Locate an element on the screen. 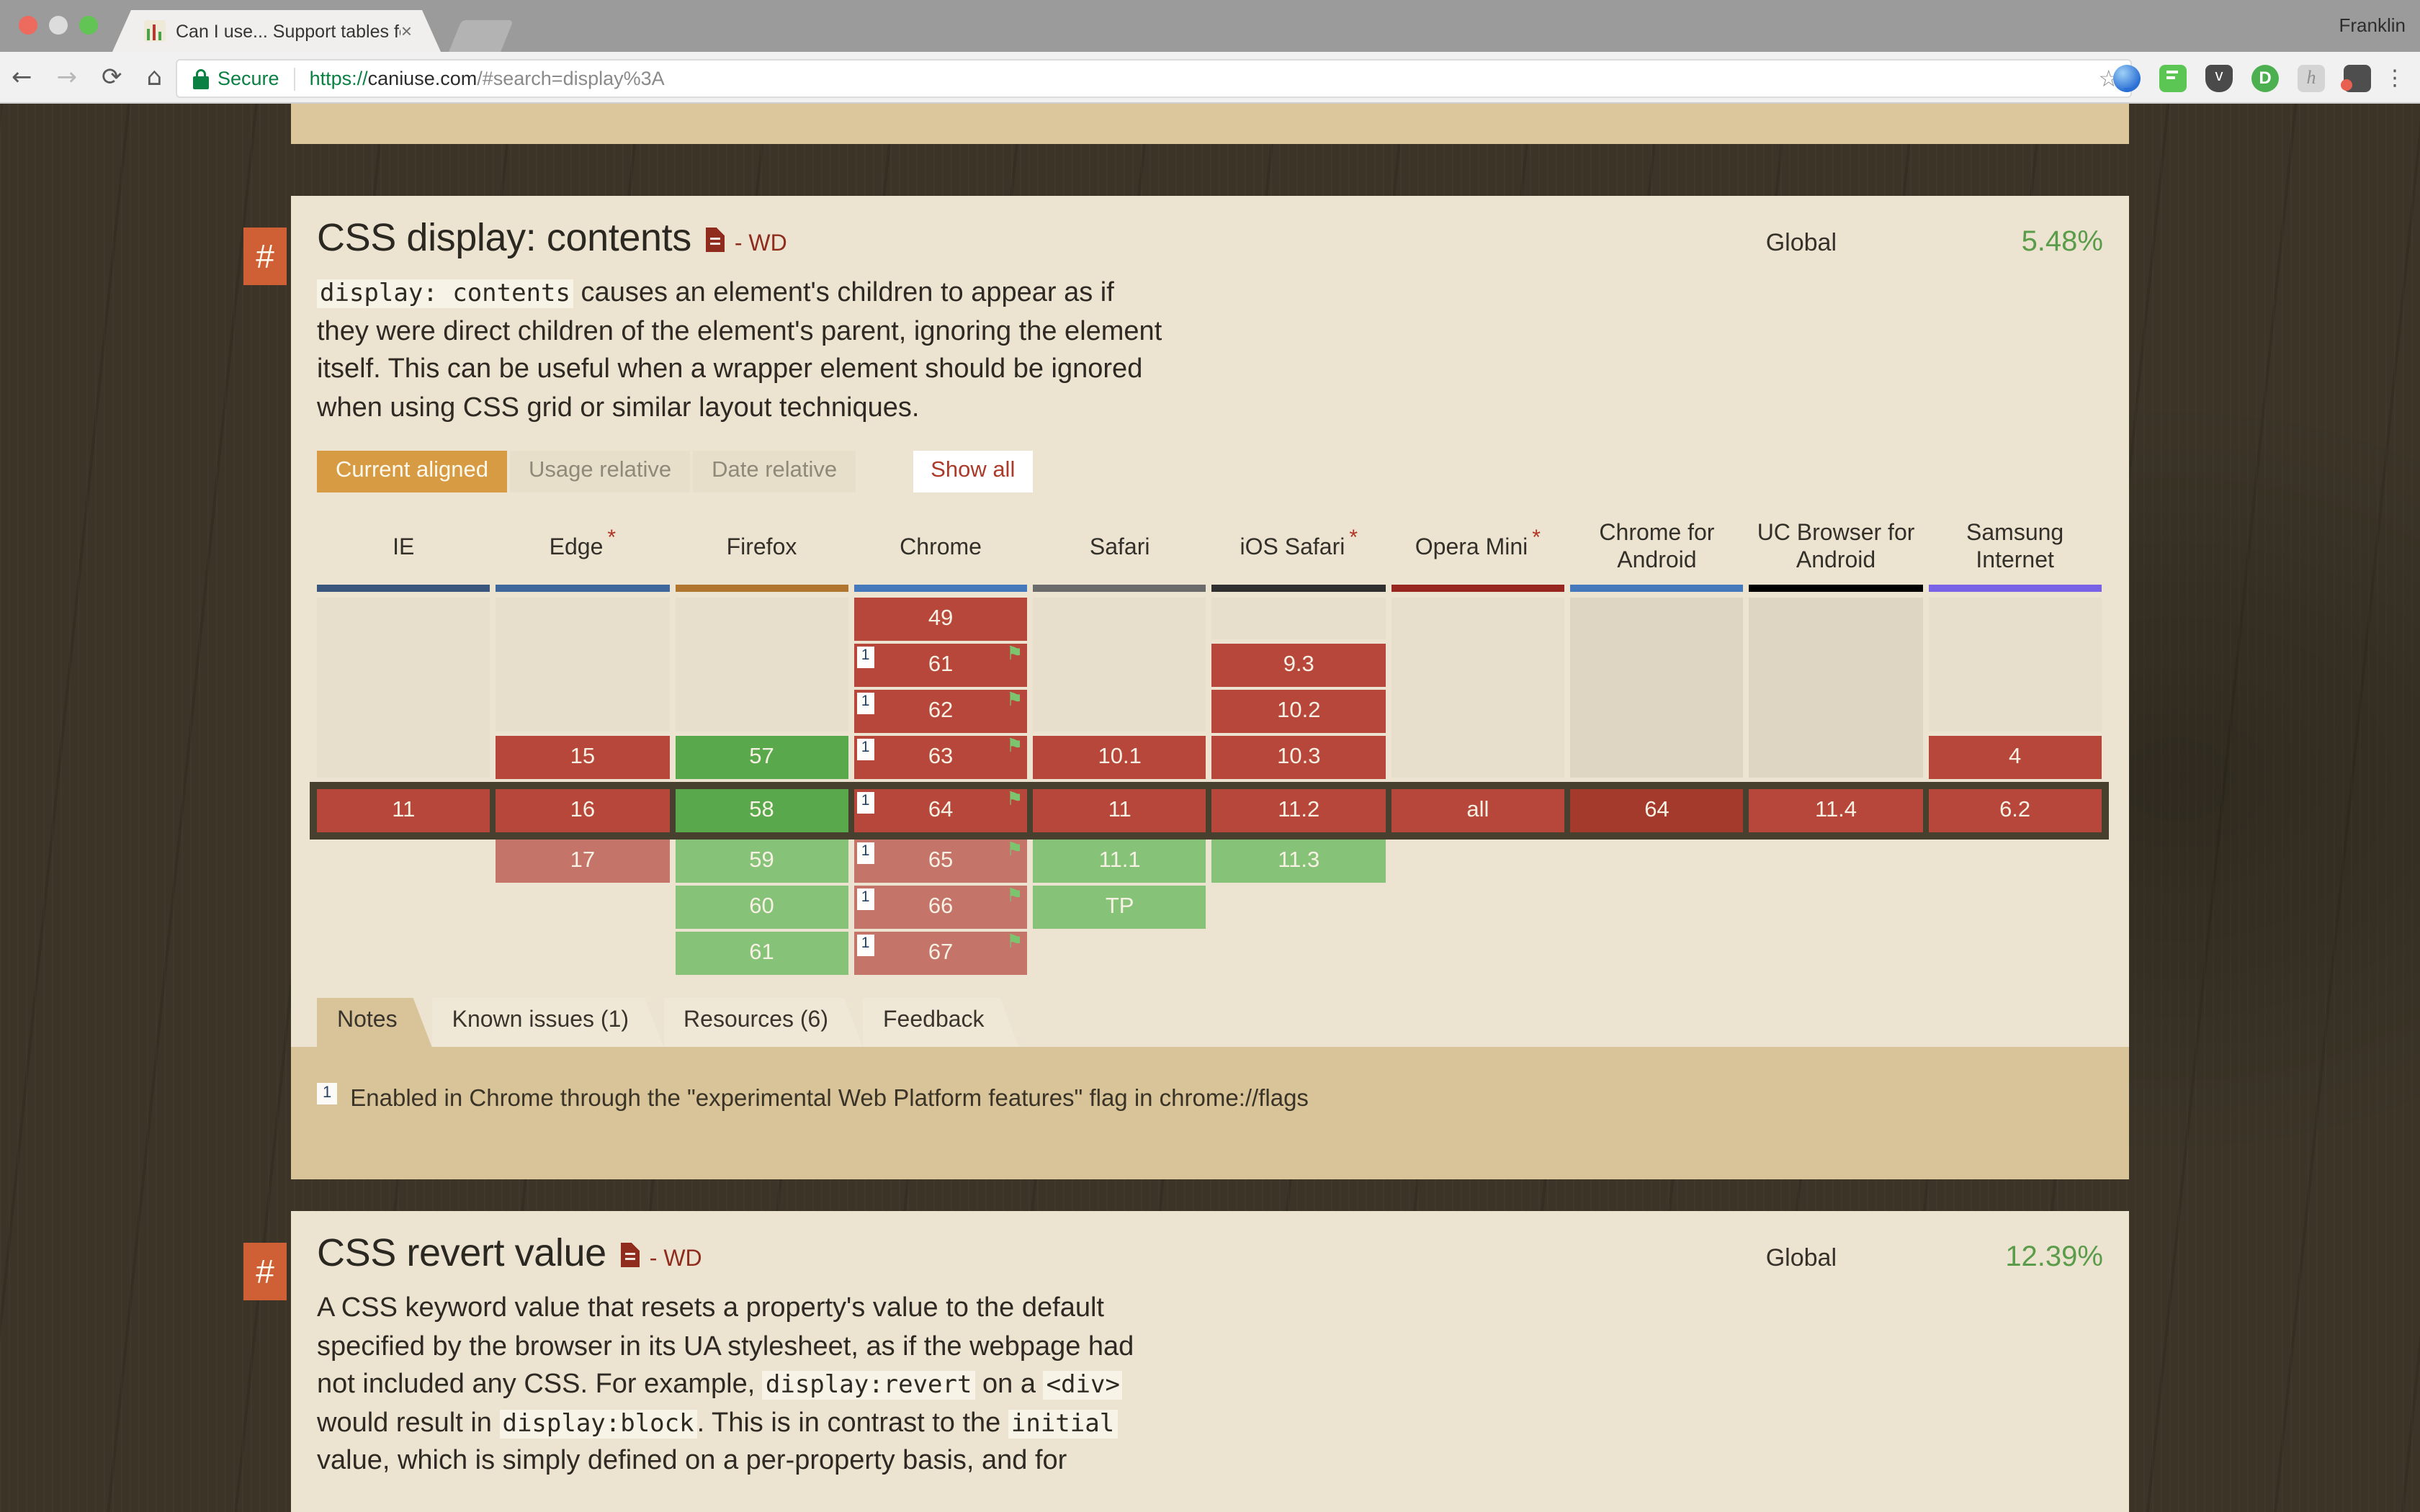  note-marker: 1 is located at coordinates (327, 1093).